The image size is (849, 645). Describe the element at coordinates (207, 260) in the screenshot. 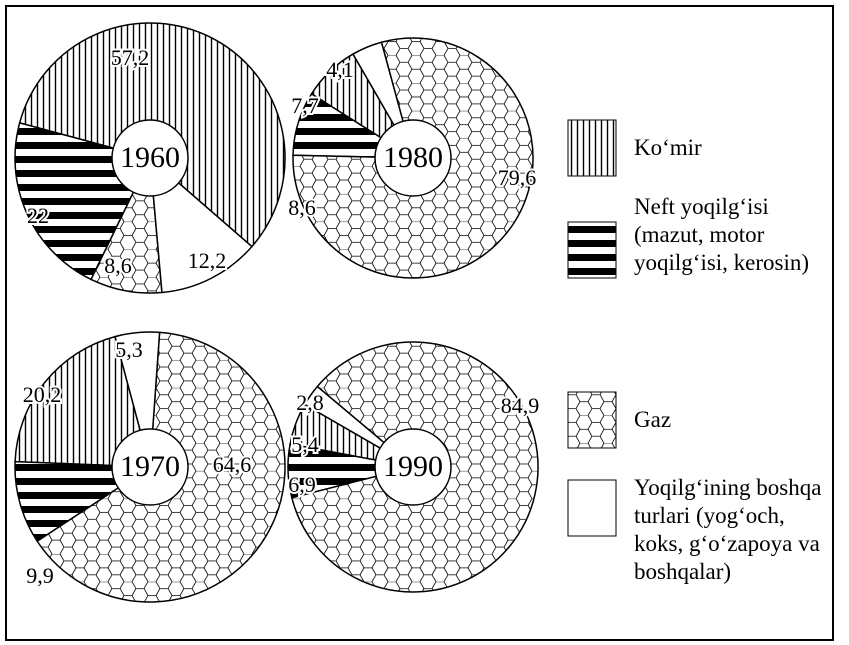

I see `data-label: 12,2` at that location.